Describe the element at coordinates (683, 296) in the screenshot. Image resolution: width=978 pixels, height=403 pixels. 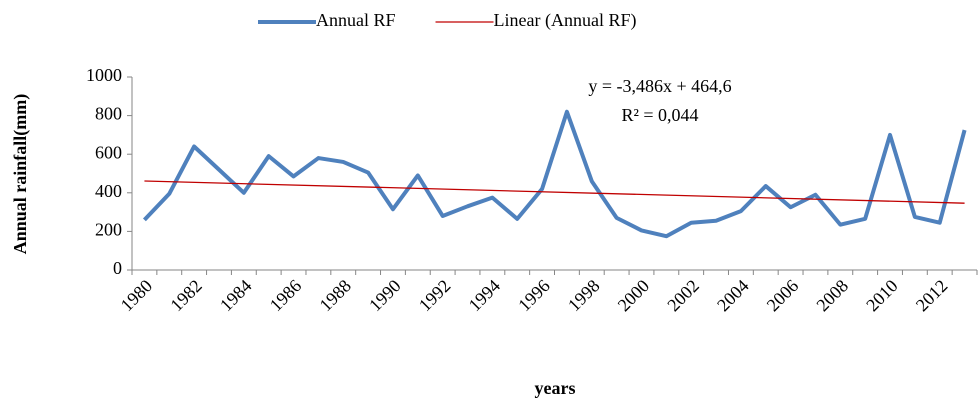
I see `x-tick-label: 2002` at that location.